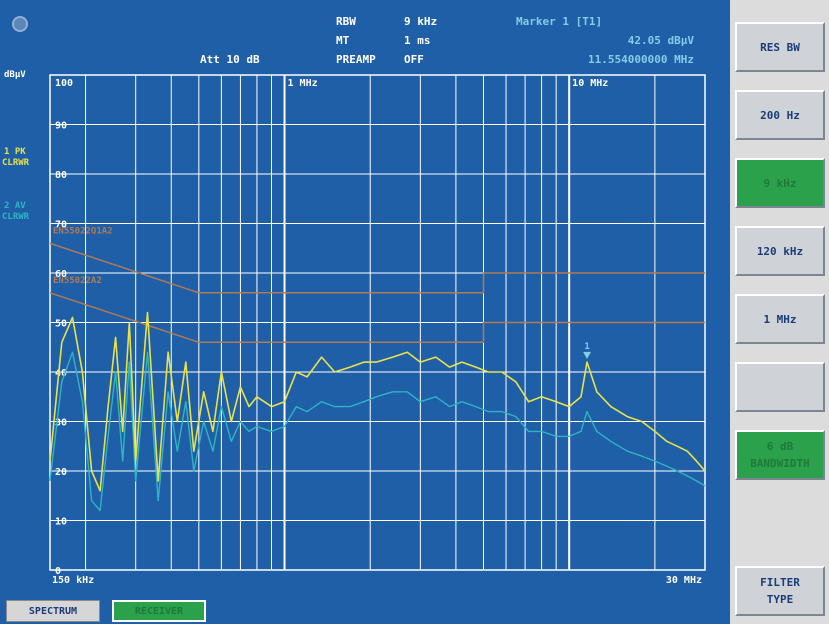 Image resolution: width=829 pixels, height=624 pixels. What do you see at coordinates (53, 611) in the screenshot?
I see `tab-spectrum: SPECTRUM` at bounding box center [53, 611].